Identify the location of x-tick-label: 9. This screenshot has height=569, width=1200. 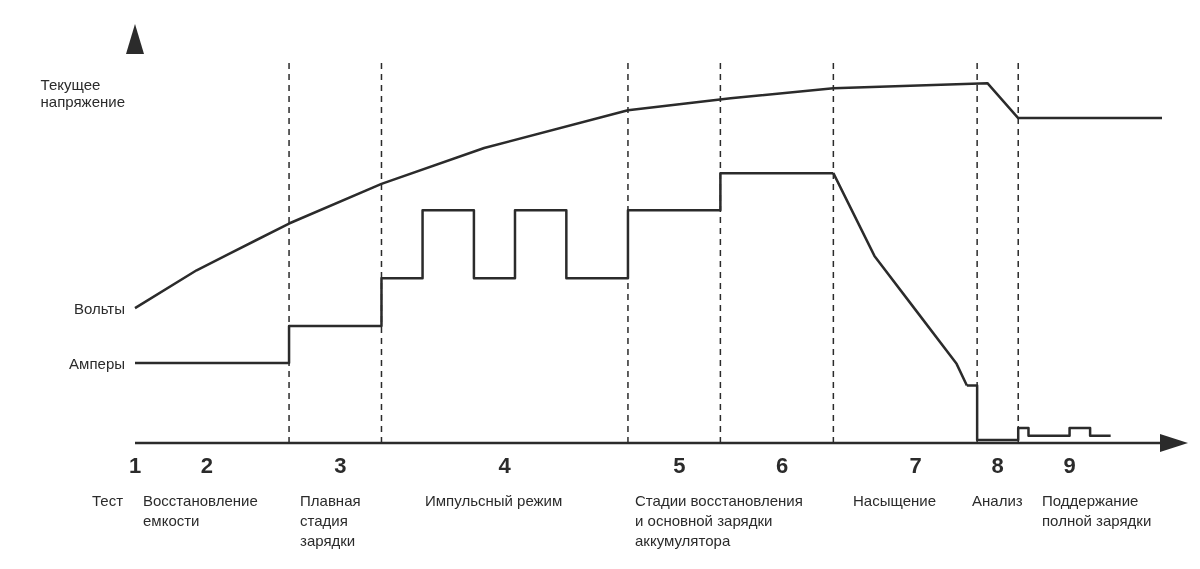
(1069, 465).